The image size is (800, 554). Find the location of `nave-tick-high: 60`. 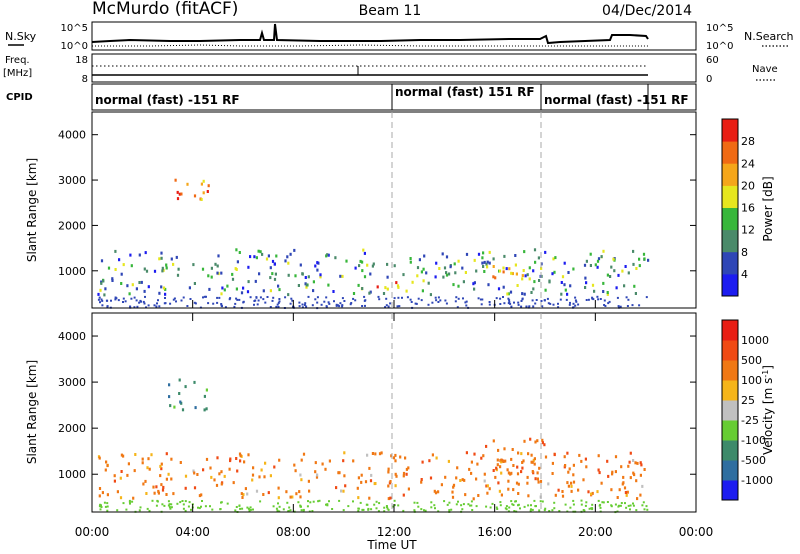

nave-tick-high: 60 is located at coordinates (712, 60).